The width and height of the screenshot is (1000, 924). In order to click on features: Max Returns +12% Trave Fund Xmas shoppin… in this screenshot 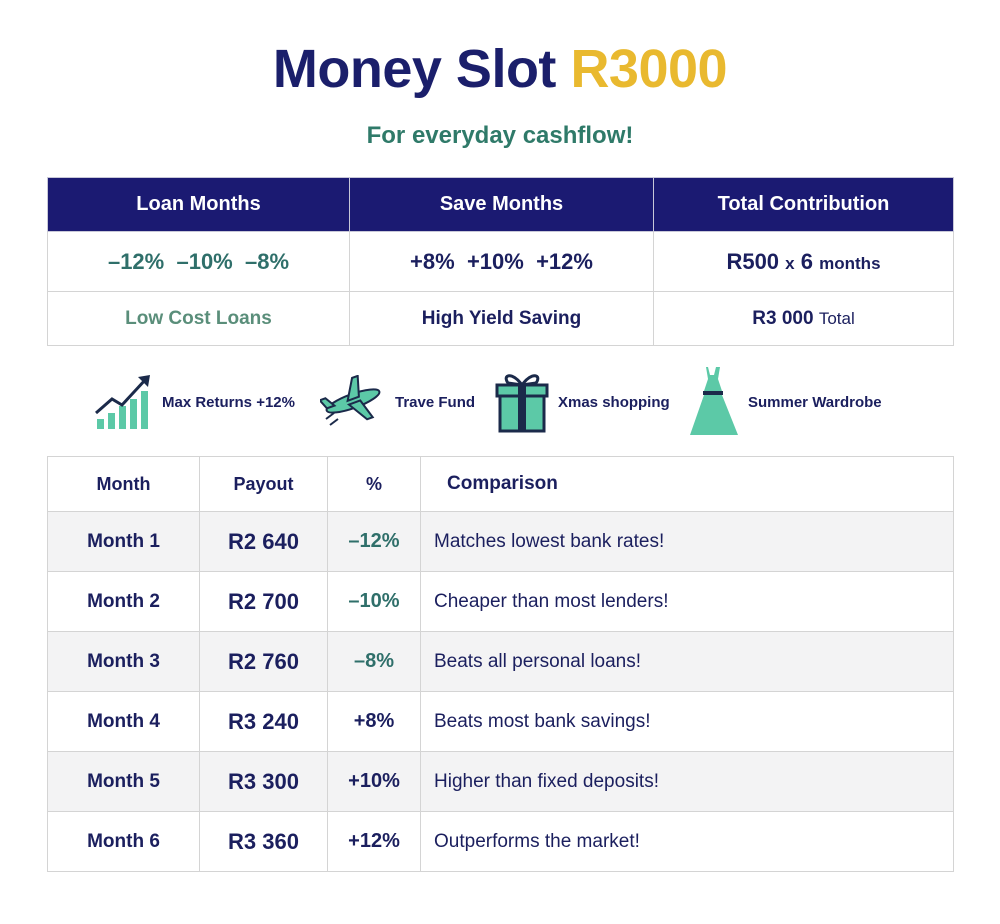, I will do `click(500, 402)`.